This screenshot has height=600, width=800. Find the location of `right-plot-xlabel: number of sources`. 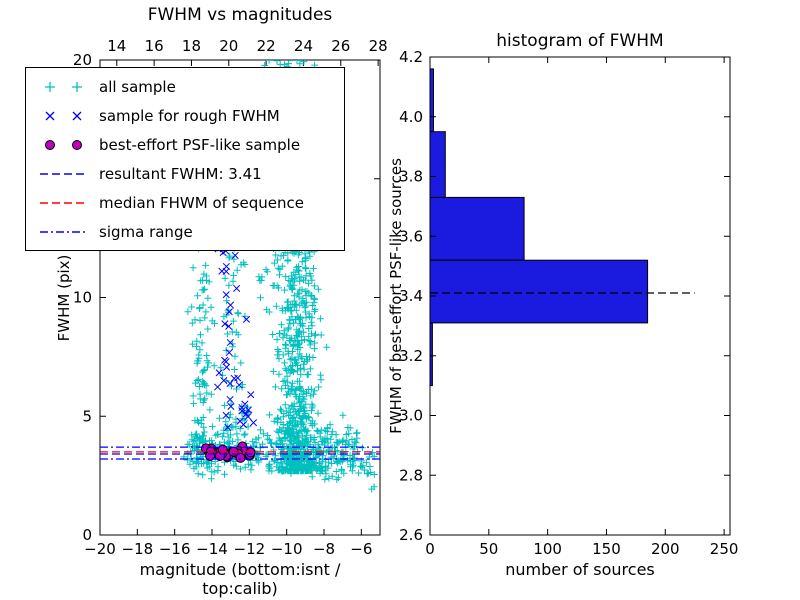

right-plot-xlabel: number of sources is located at coordinates (580, 569).